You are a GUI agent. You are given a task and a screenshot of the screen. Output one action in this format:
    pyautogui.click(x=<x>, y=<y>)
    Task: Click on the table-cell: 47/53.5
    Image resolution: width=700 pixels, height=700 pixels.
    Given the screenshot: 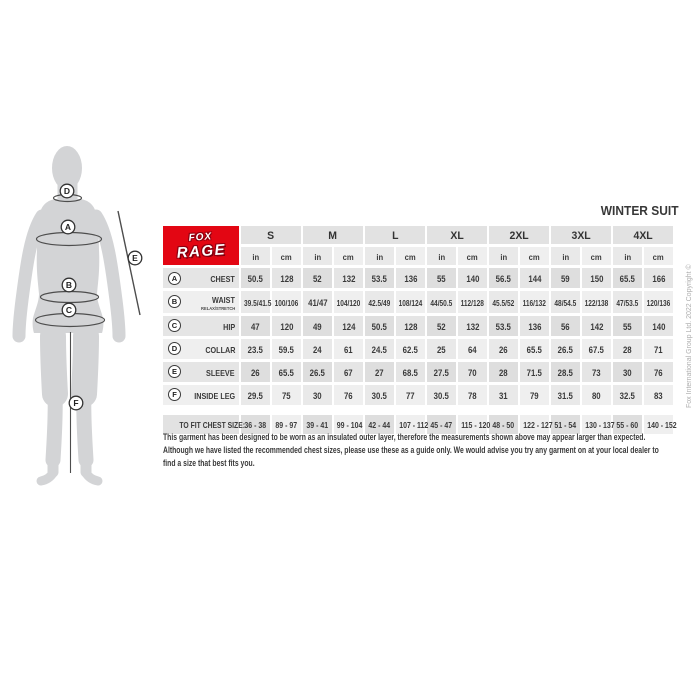 What is the action you would take?
    pyautogui.click(x=628, y=302)
    